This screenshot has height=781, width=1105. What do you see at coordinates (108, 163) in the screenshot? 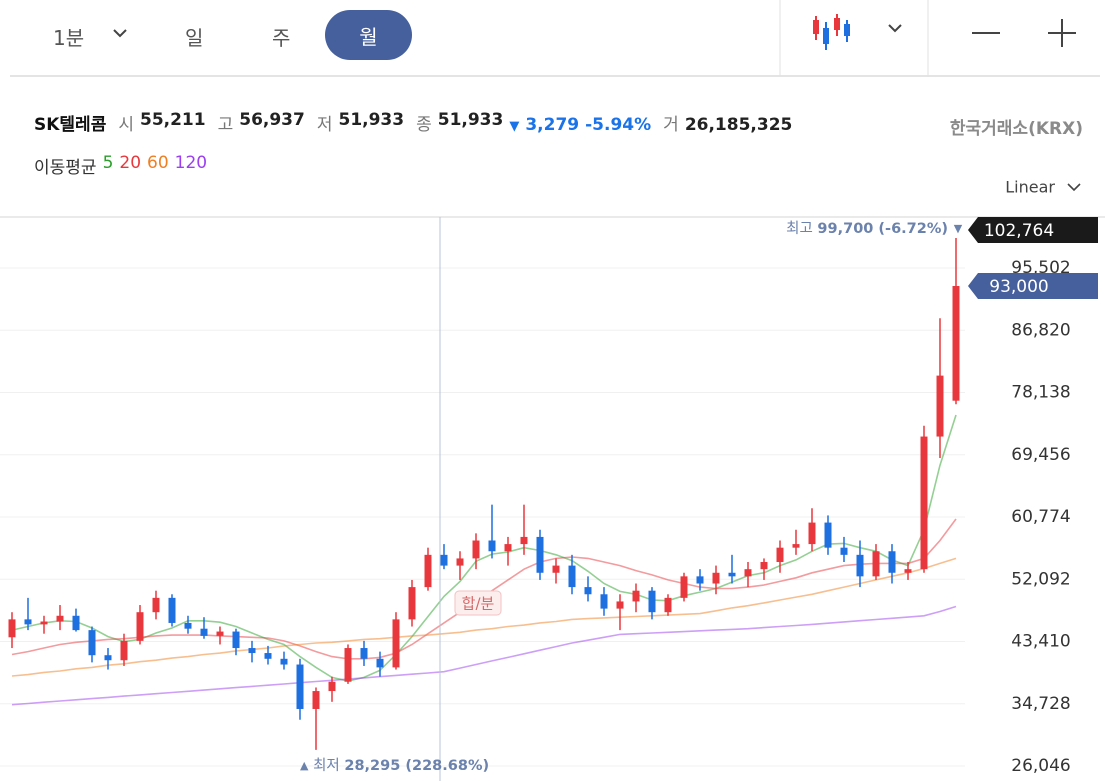
I see `legend-entry: 5` at bounding box center [108, 163].